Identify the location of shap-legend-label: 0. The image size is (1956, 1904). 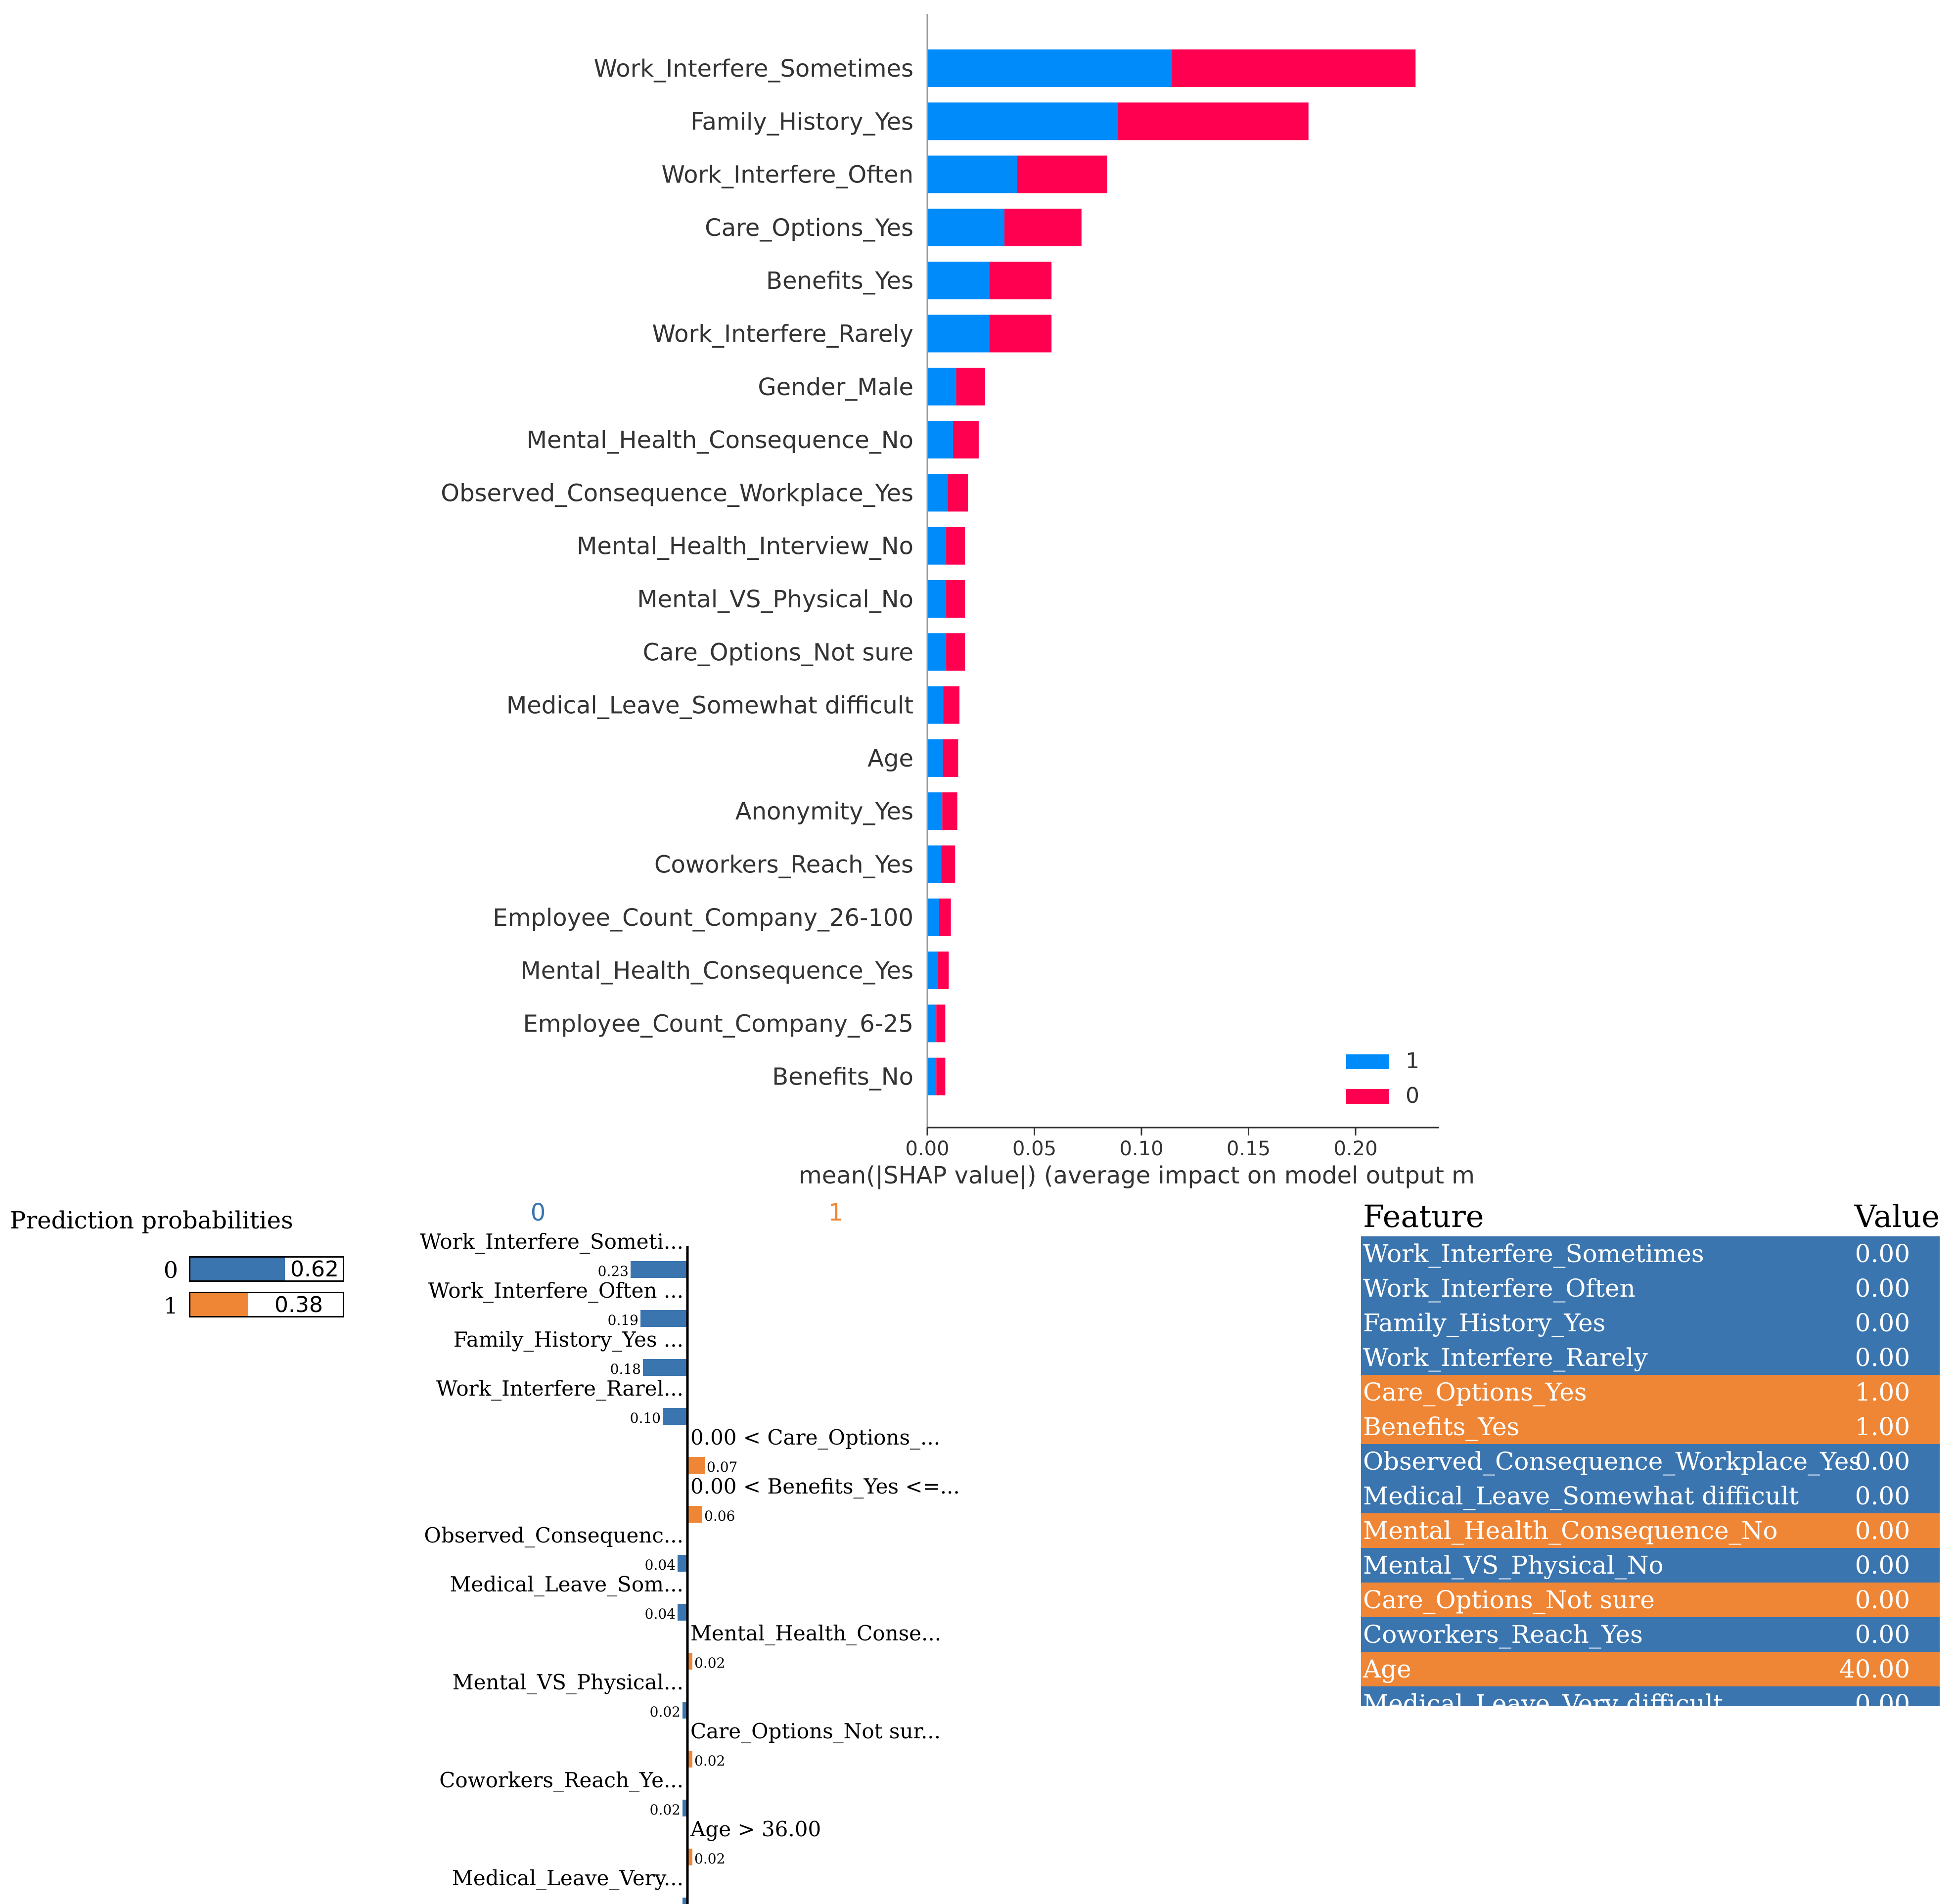
(1412, 1095).